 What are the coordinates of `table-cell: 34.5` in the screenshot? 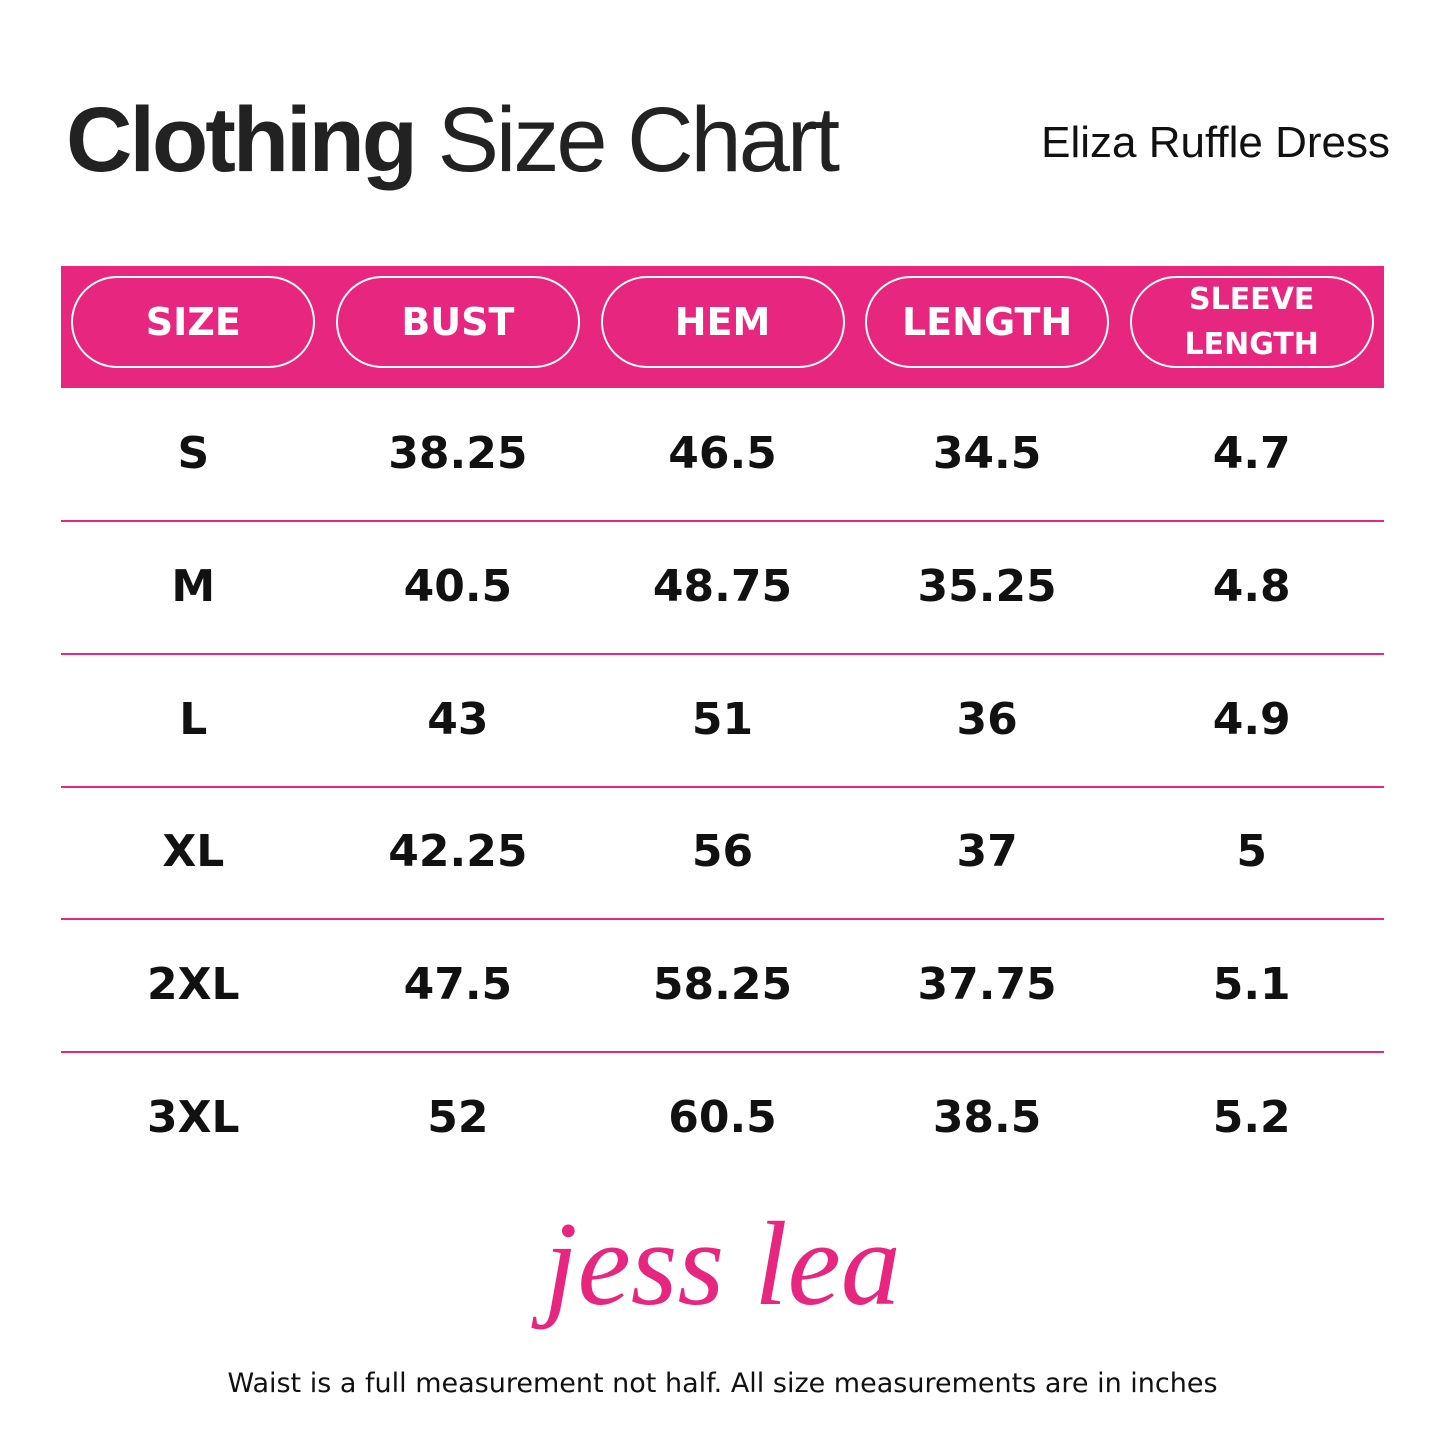 It's located at (987, 453).